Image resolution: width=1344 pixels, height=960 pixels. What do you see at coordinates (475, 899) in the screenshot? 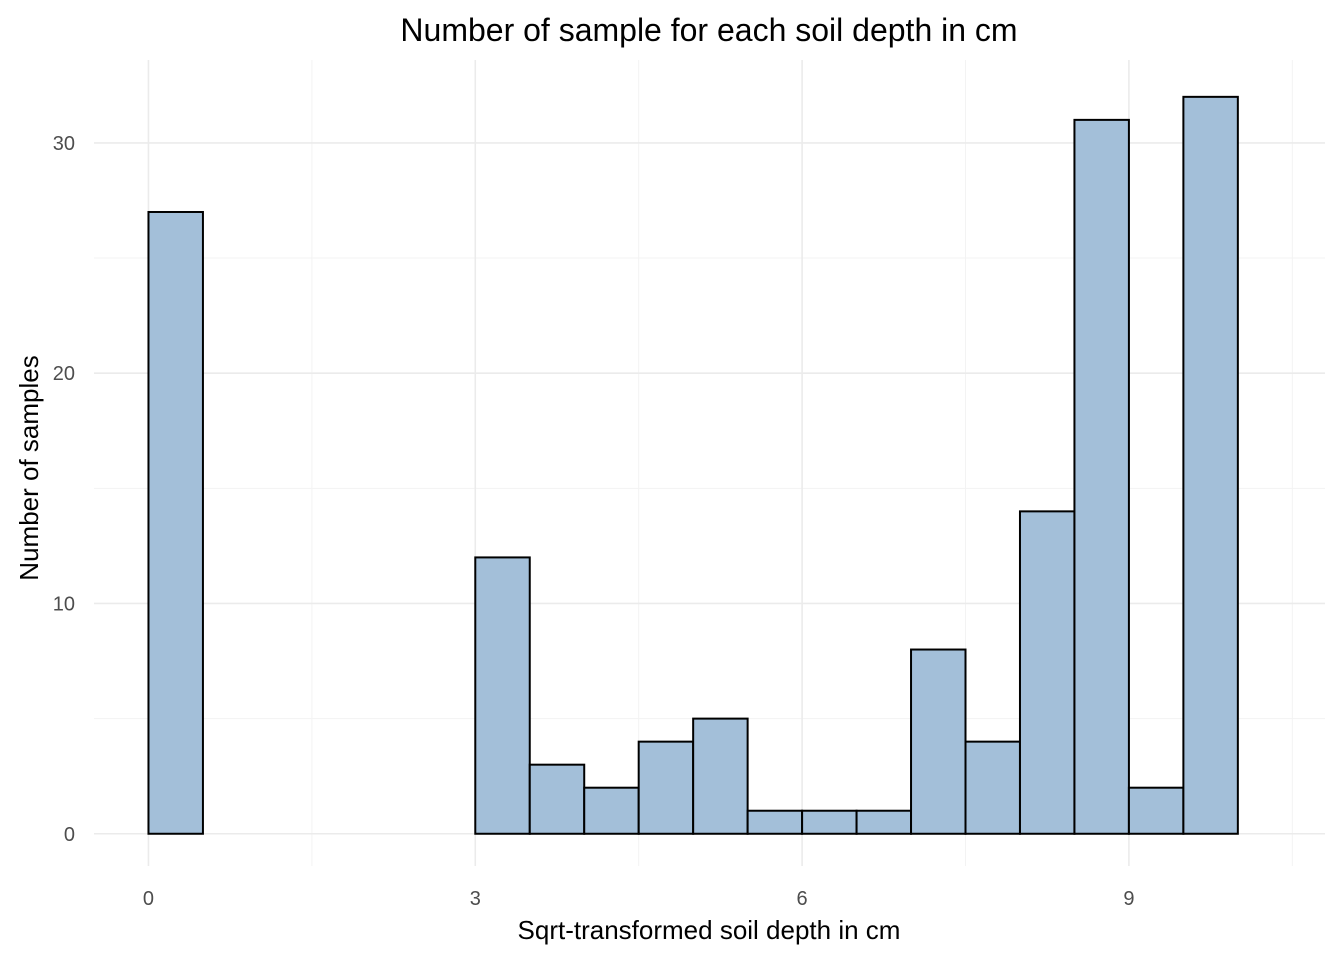
I see `x-tick-label: 3` at bounding box center [475, 899].